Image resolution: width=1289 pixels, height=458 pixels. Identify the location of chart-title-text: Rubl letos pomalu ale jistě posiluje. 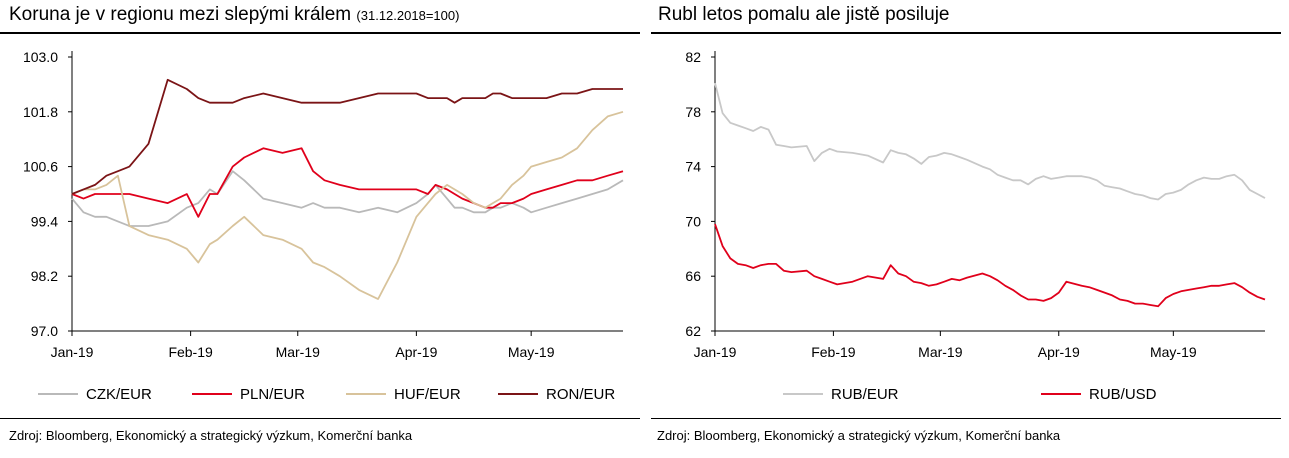
(804, 14).